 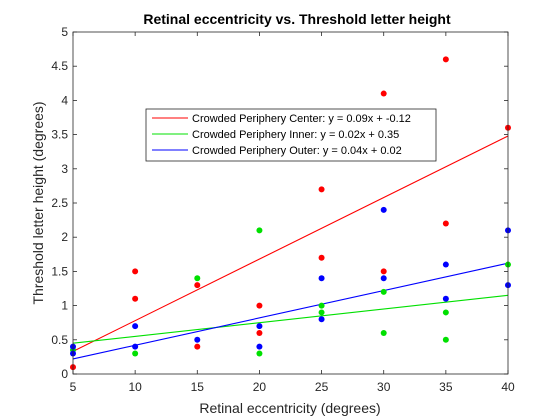 What do you see at coordinates (198, 387) in the screenshot?
I see `x-tick-label: 15` at bounding box center [198, 387].